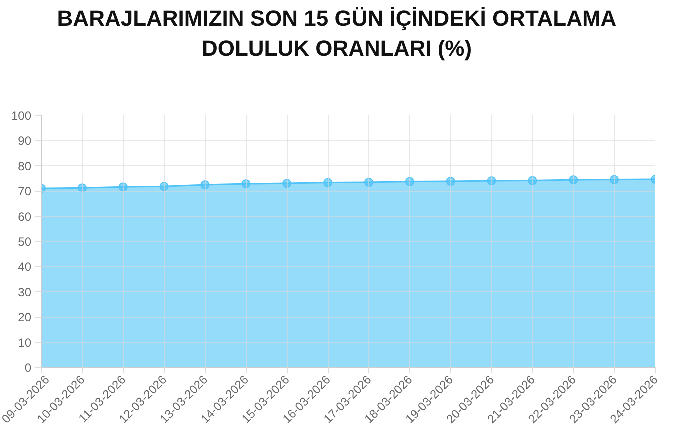  What do you see at coordinates (28, 368) in the screenshot?
I see `y-tick-label: 0` at bounding box center [28, 368].